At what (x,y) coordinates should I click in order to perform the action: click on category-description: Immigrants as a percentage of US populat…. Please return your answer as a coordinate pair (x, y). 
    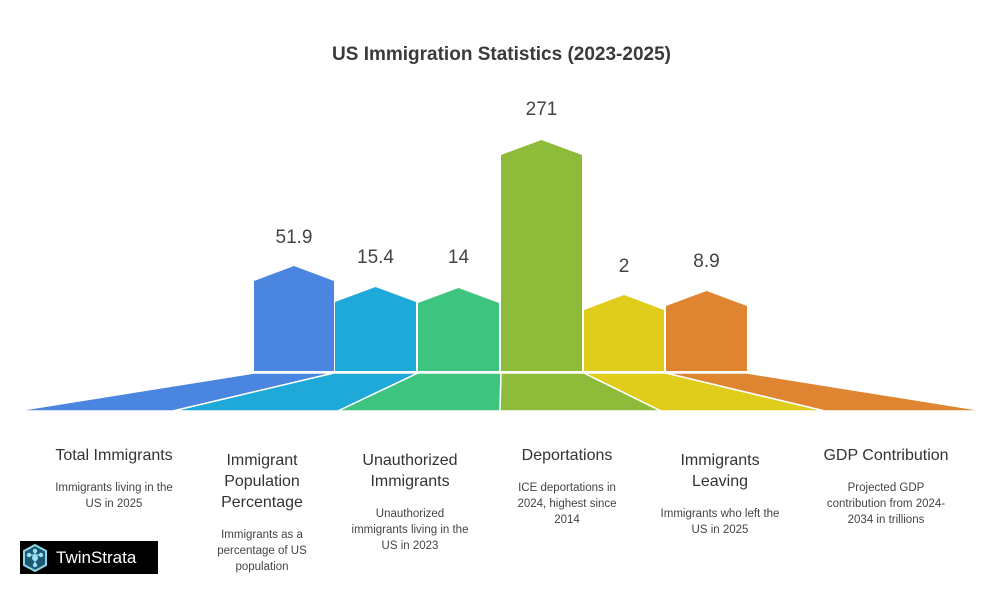
    Looking at the image, I should click on (262, 551).